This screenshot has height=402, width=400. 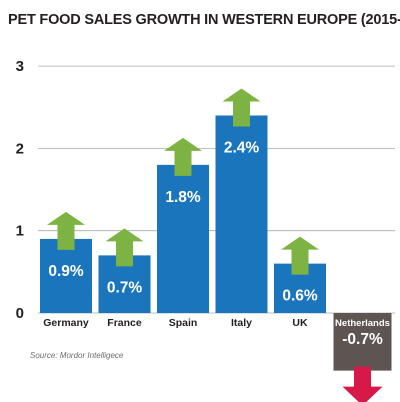 What do you see at coordinates (300, 282) in the screenshot?
I see `bar-group-uk: 0.6% UK` at bounding box center [300, 282].